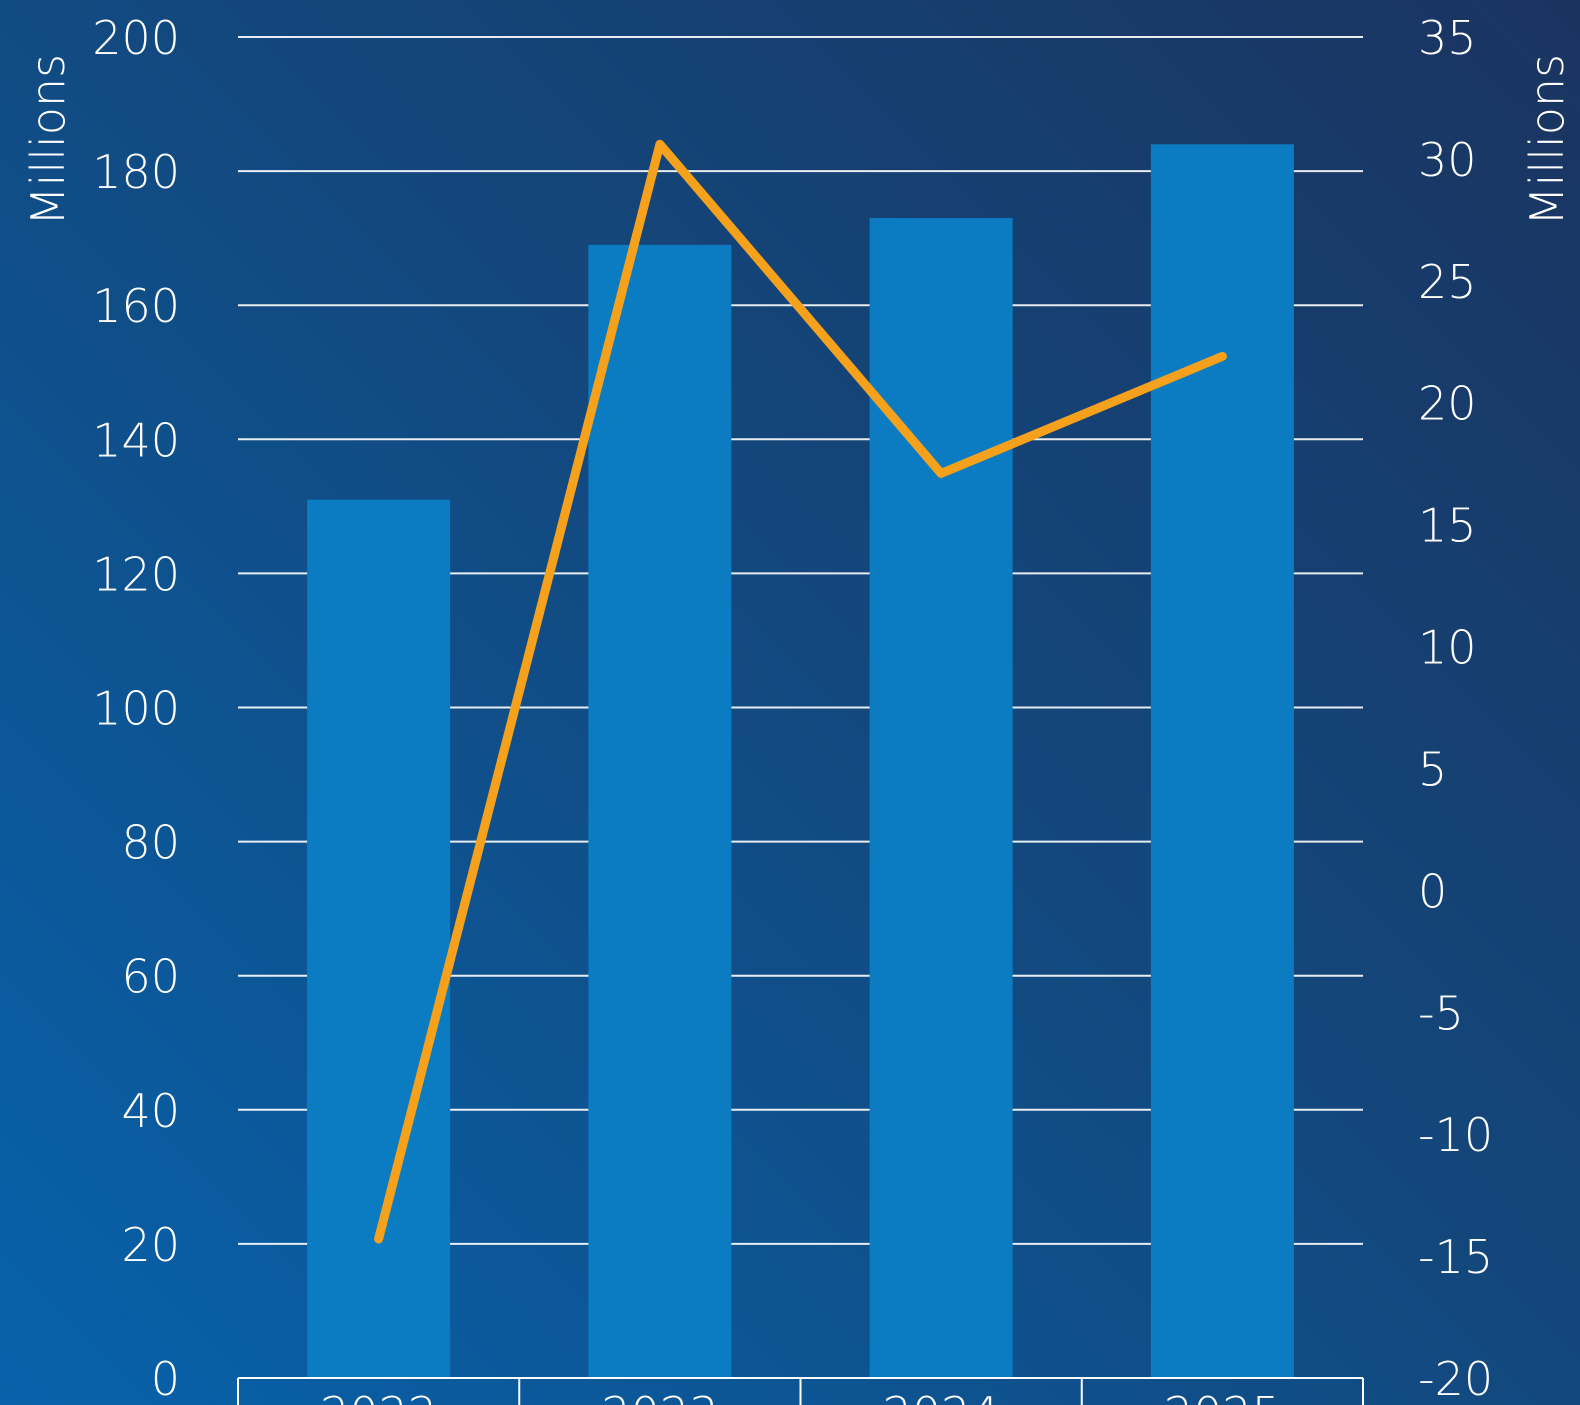  Describe the element at coordinates (136, 172) in the screenshot. I see `left-tick-label: 180` at that location.